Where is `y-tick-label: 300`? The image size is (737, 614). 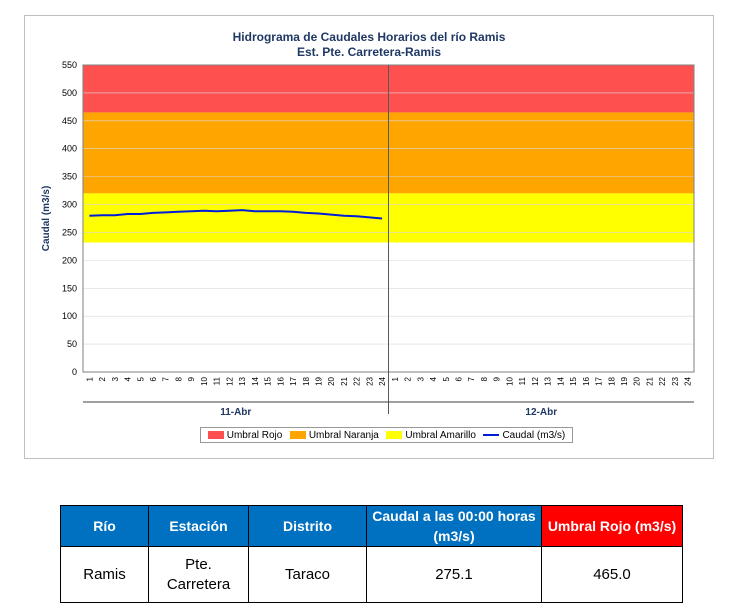
y-tick-label: 300 is located at coordinates (69, 205).